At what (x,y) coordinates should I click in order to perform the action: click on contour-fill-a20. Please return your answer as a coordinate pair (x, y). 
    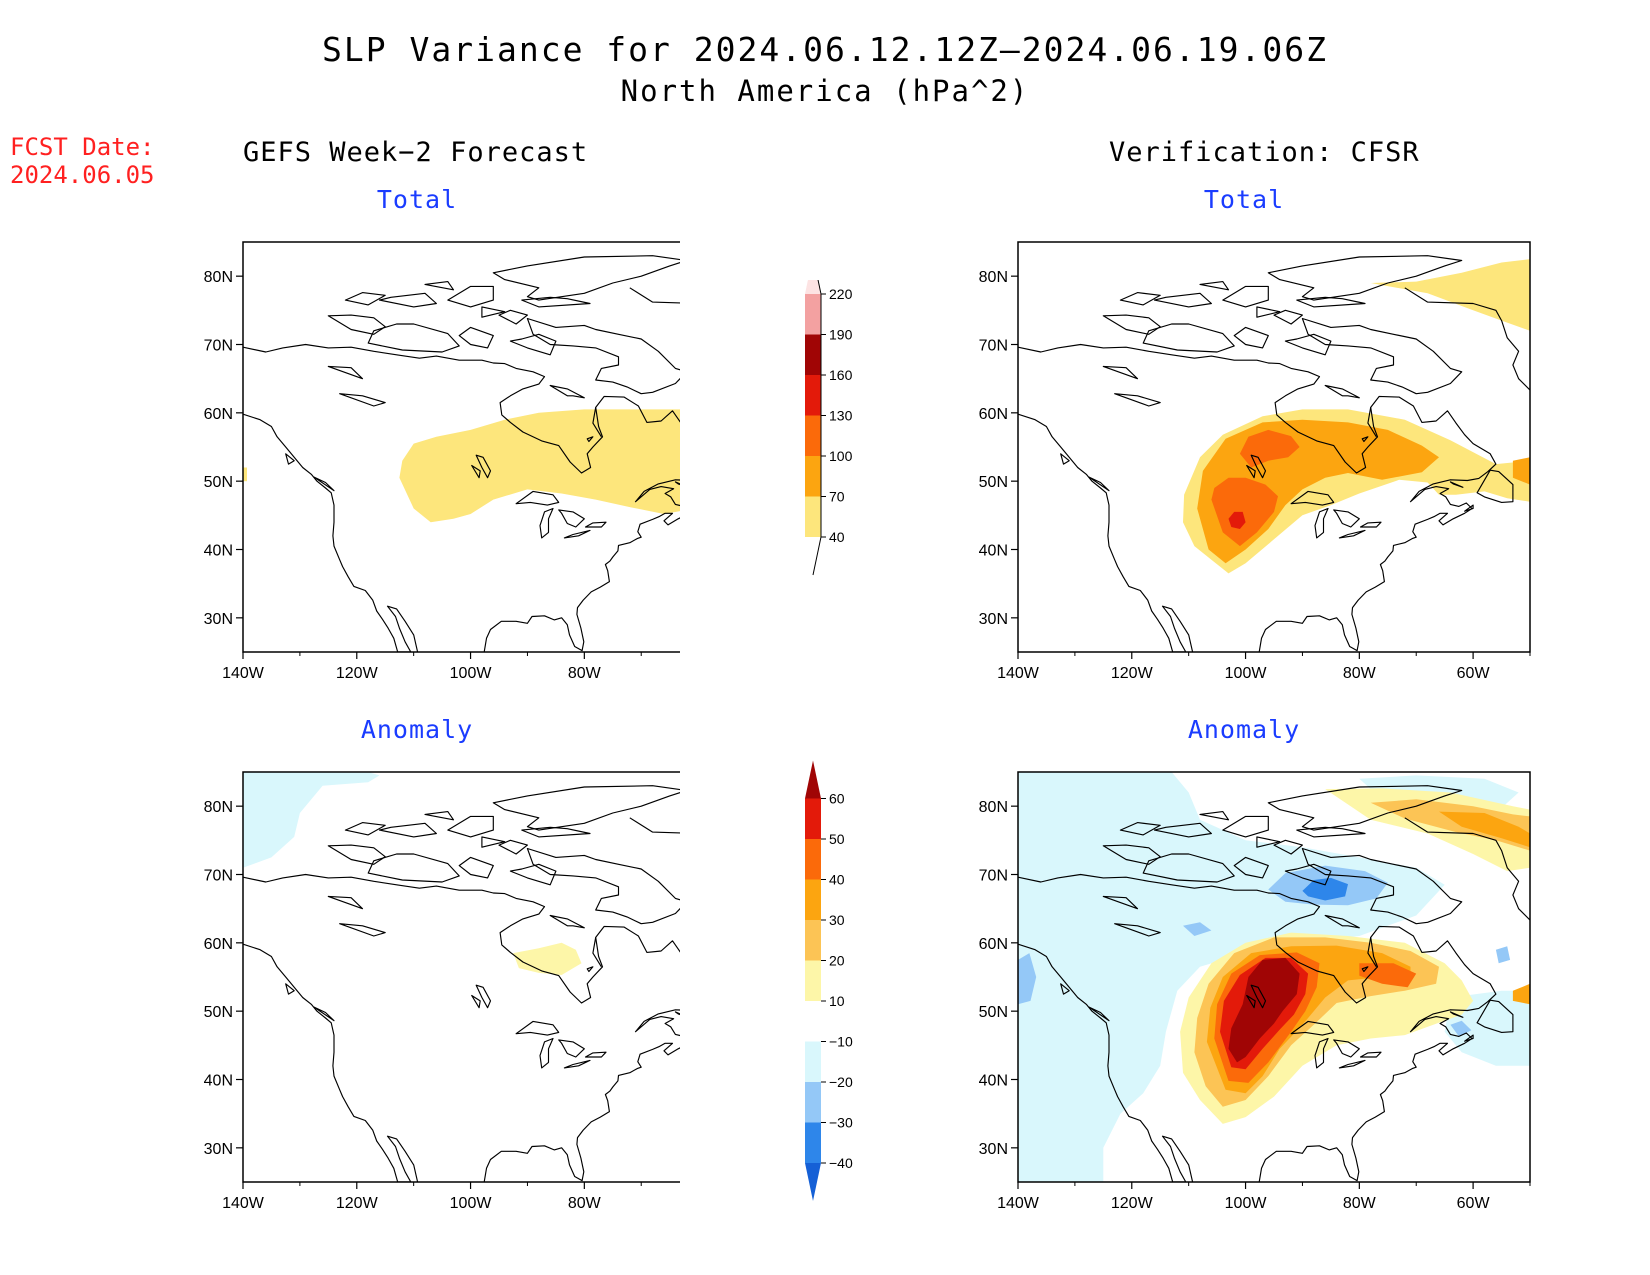
    Looking at the image, I should click on (1450, 825).